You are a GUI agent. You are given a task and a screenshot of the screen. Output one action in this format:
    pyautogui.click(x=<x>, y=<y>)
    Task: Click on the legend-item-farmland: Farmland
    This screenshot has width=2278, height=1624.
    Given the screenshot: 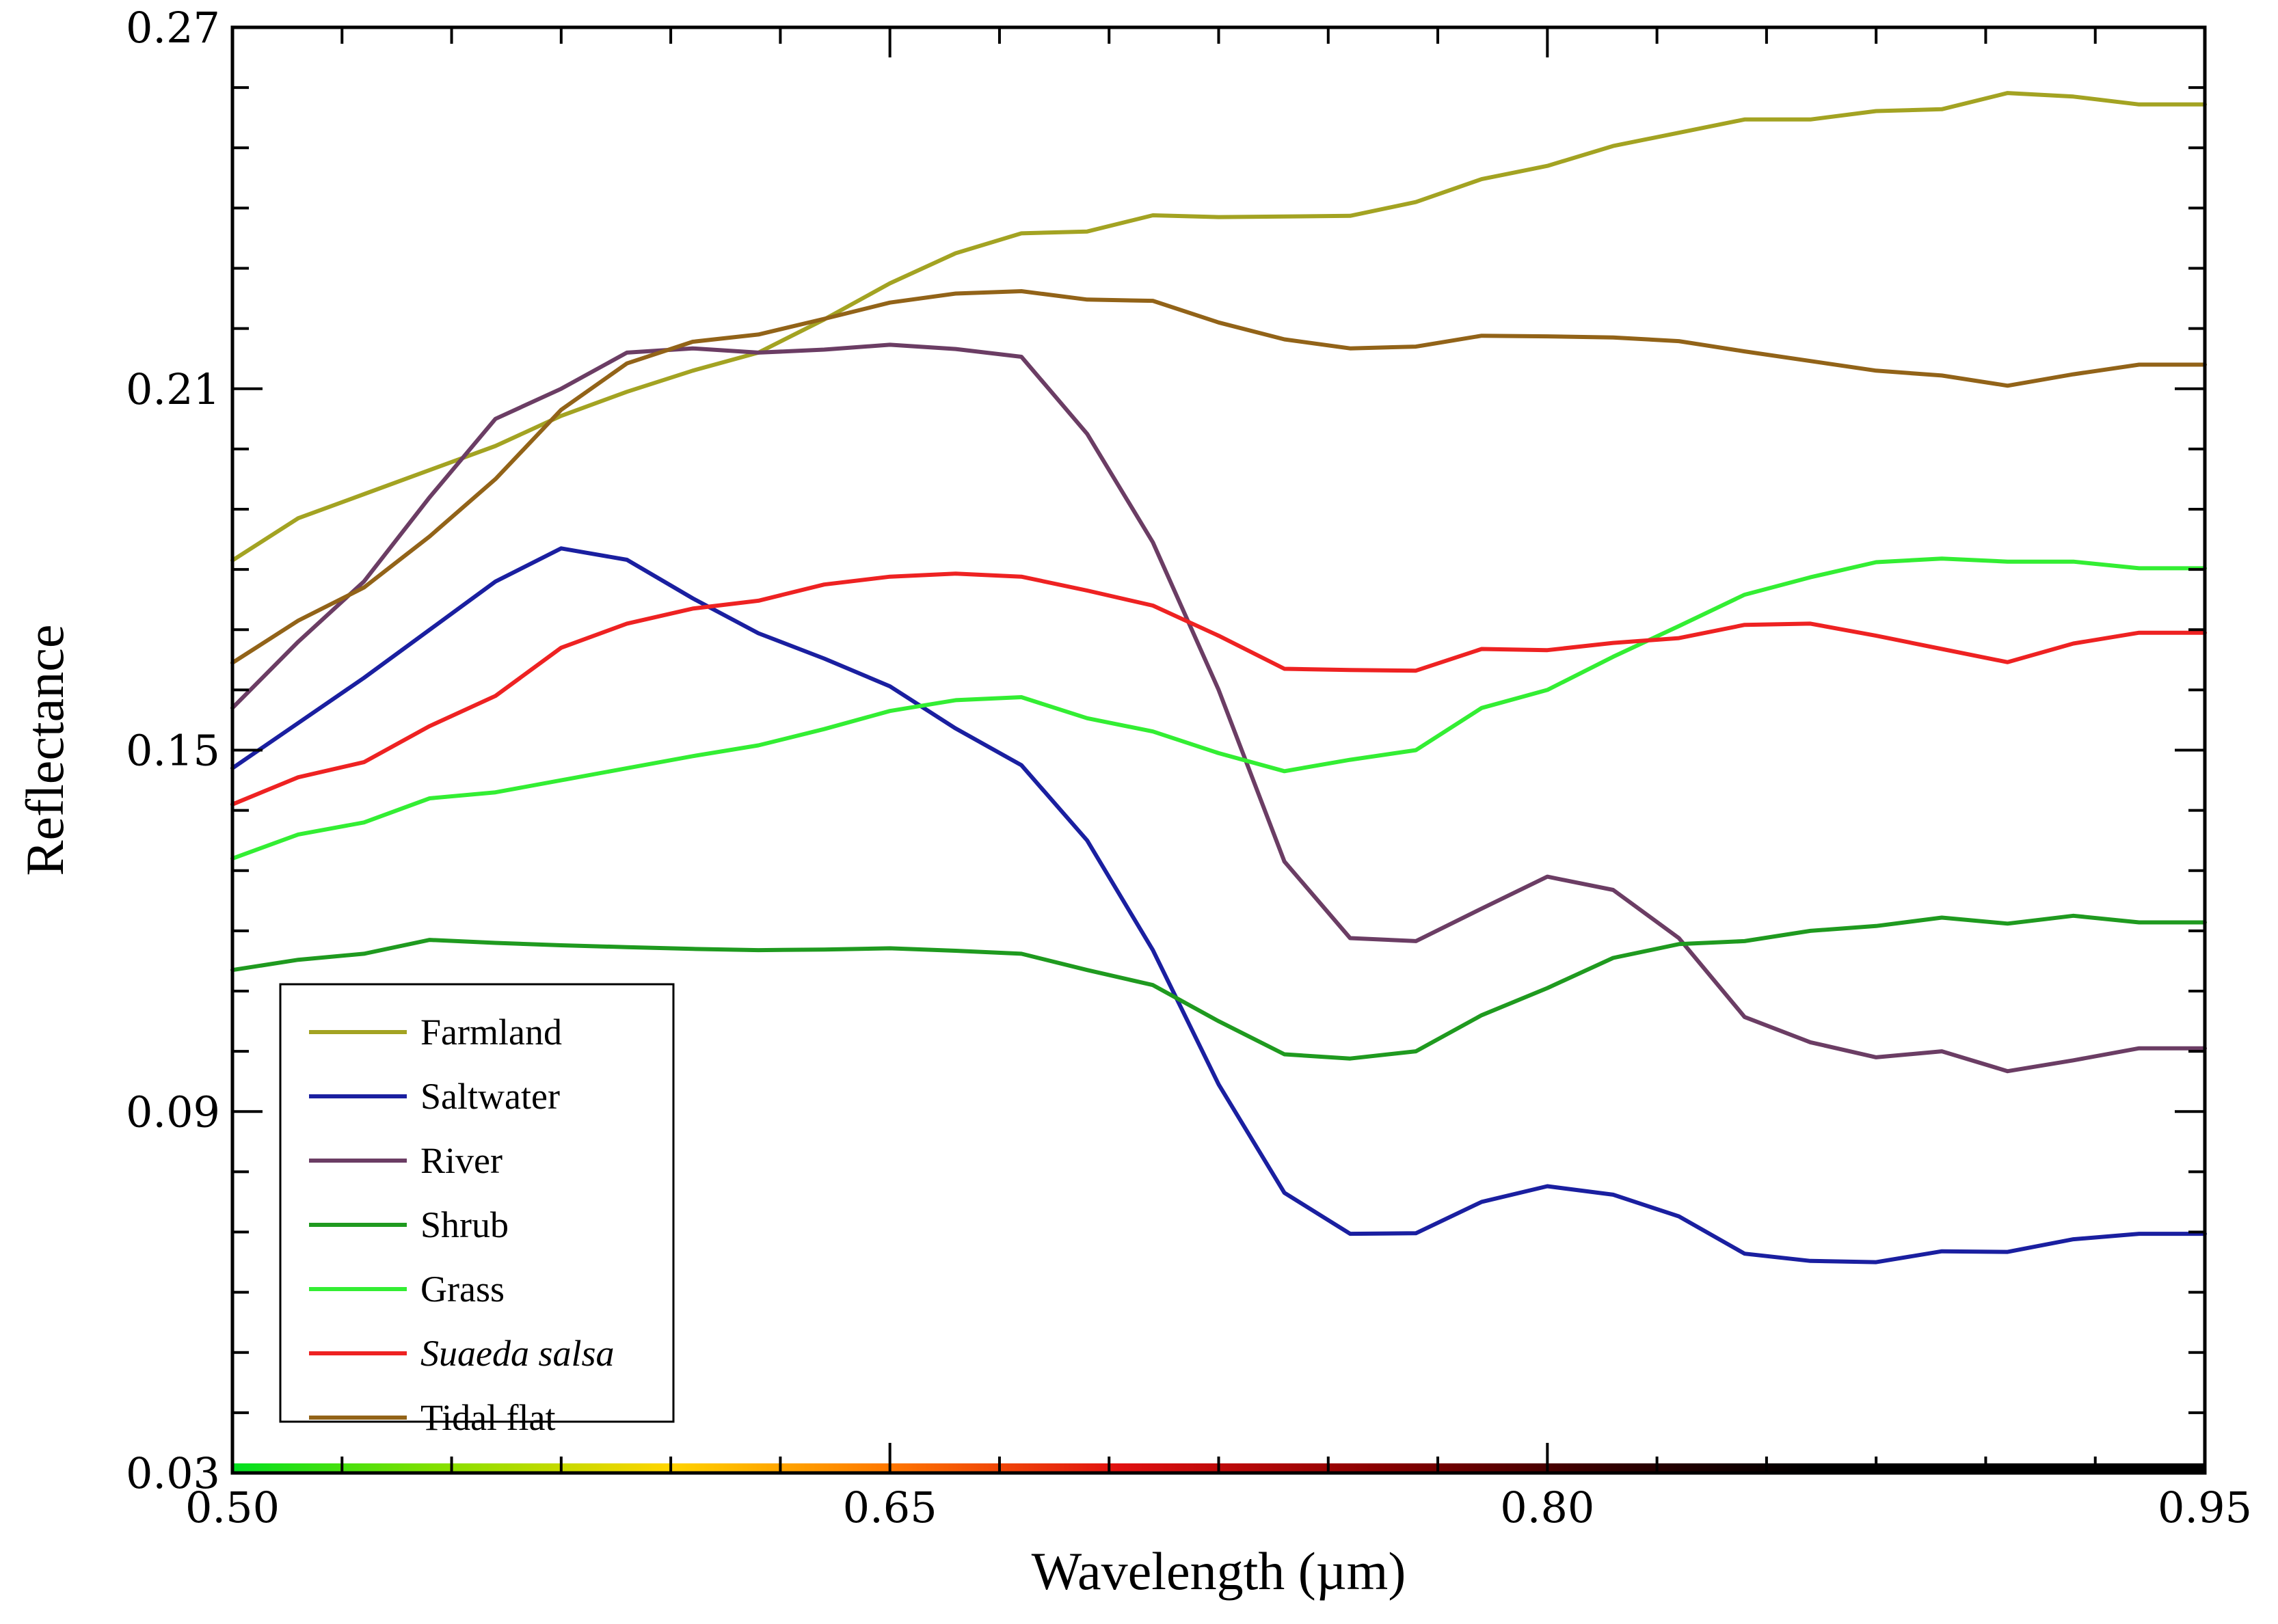 What is the action you would take?
    pyautogui.click(x=435, y=1032)
    